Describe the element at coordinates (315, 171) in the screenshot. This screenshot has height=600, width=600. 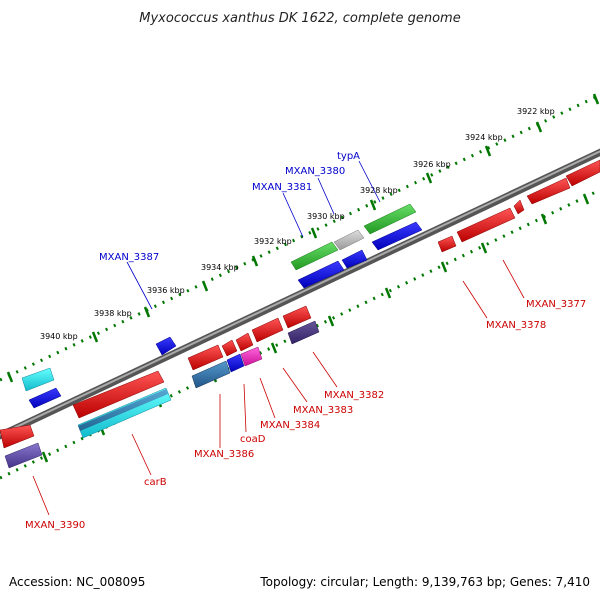
I see `gene-label-mxan-3380: MXAN_3380` at that location.